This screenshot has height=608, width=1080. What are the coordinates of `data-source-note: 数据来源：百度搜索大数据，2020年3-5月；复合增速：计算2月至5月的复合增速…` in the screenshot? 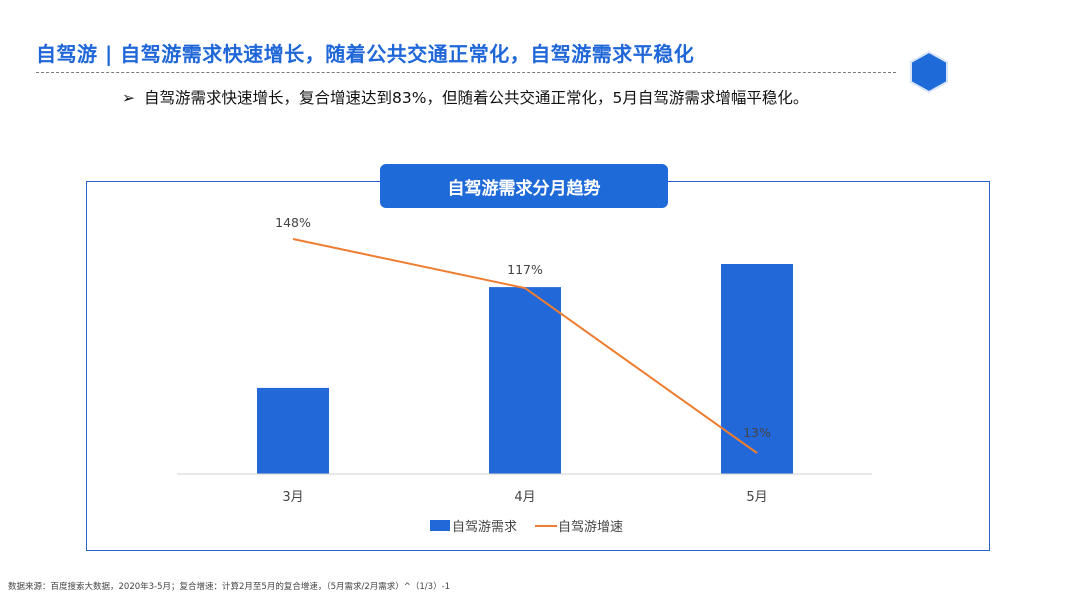 It's located at (229, 587).